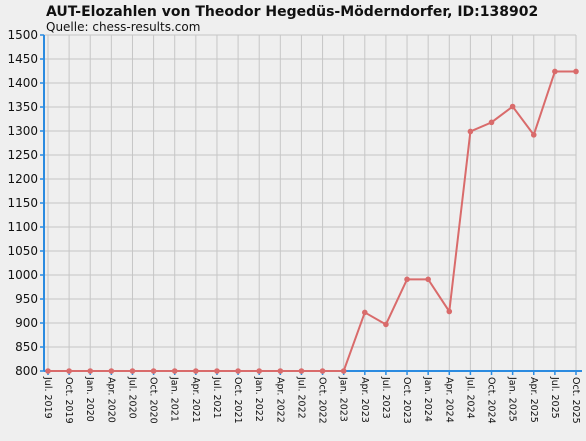  What do you see at coordinates (195, 400) in the screenshot?
I see `x-tick-label: Apr. 2021` at bounding box center [195, 400].